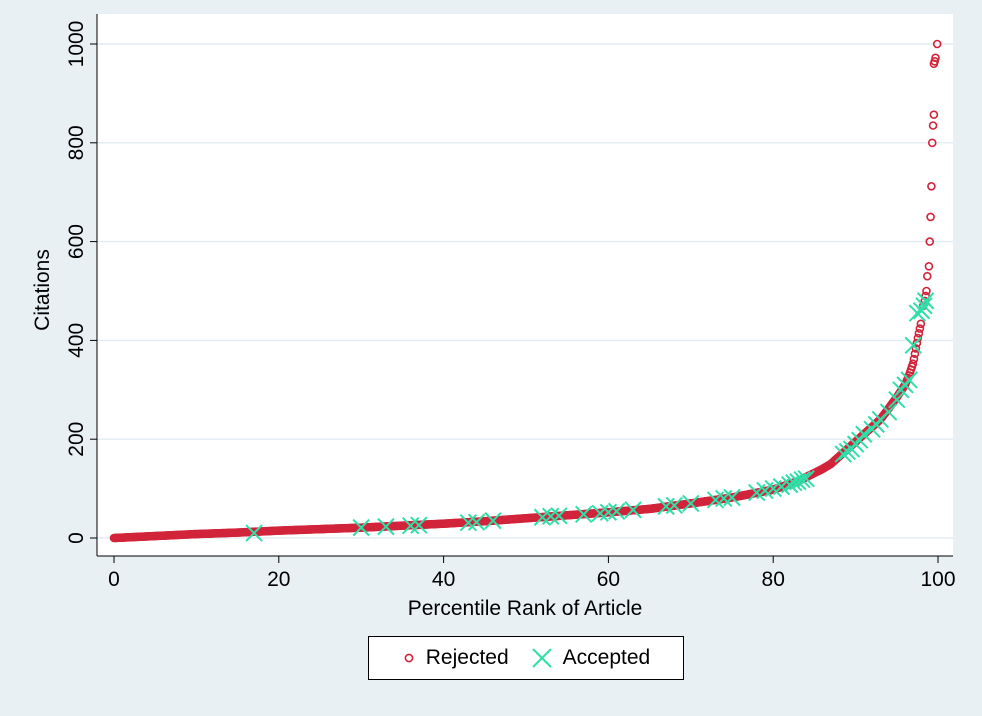  I want to click on x-tick-label: 100, so click(937, 579).